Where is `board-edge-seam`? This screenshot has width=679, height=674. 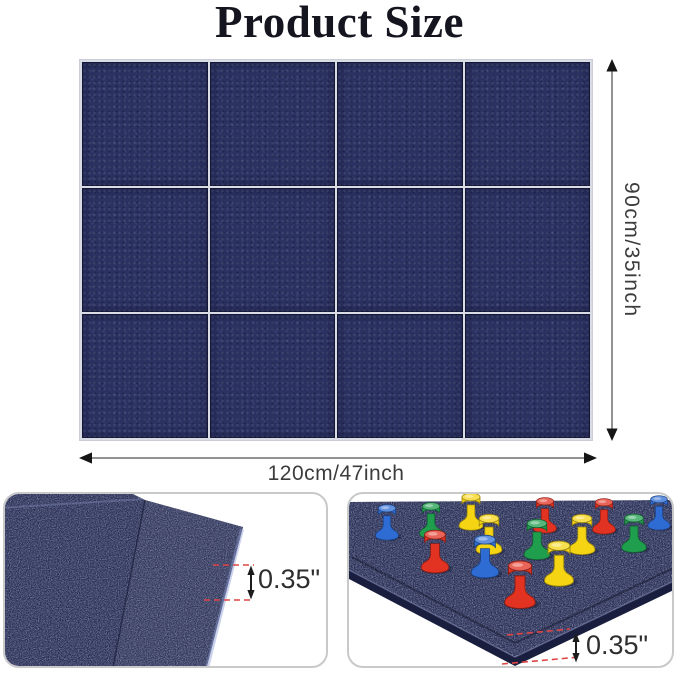 board-edge-seam is located at coordinates (511, 600).